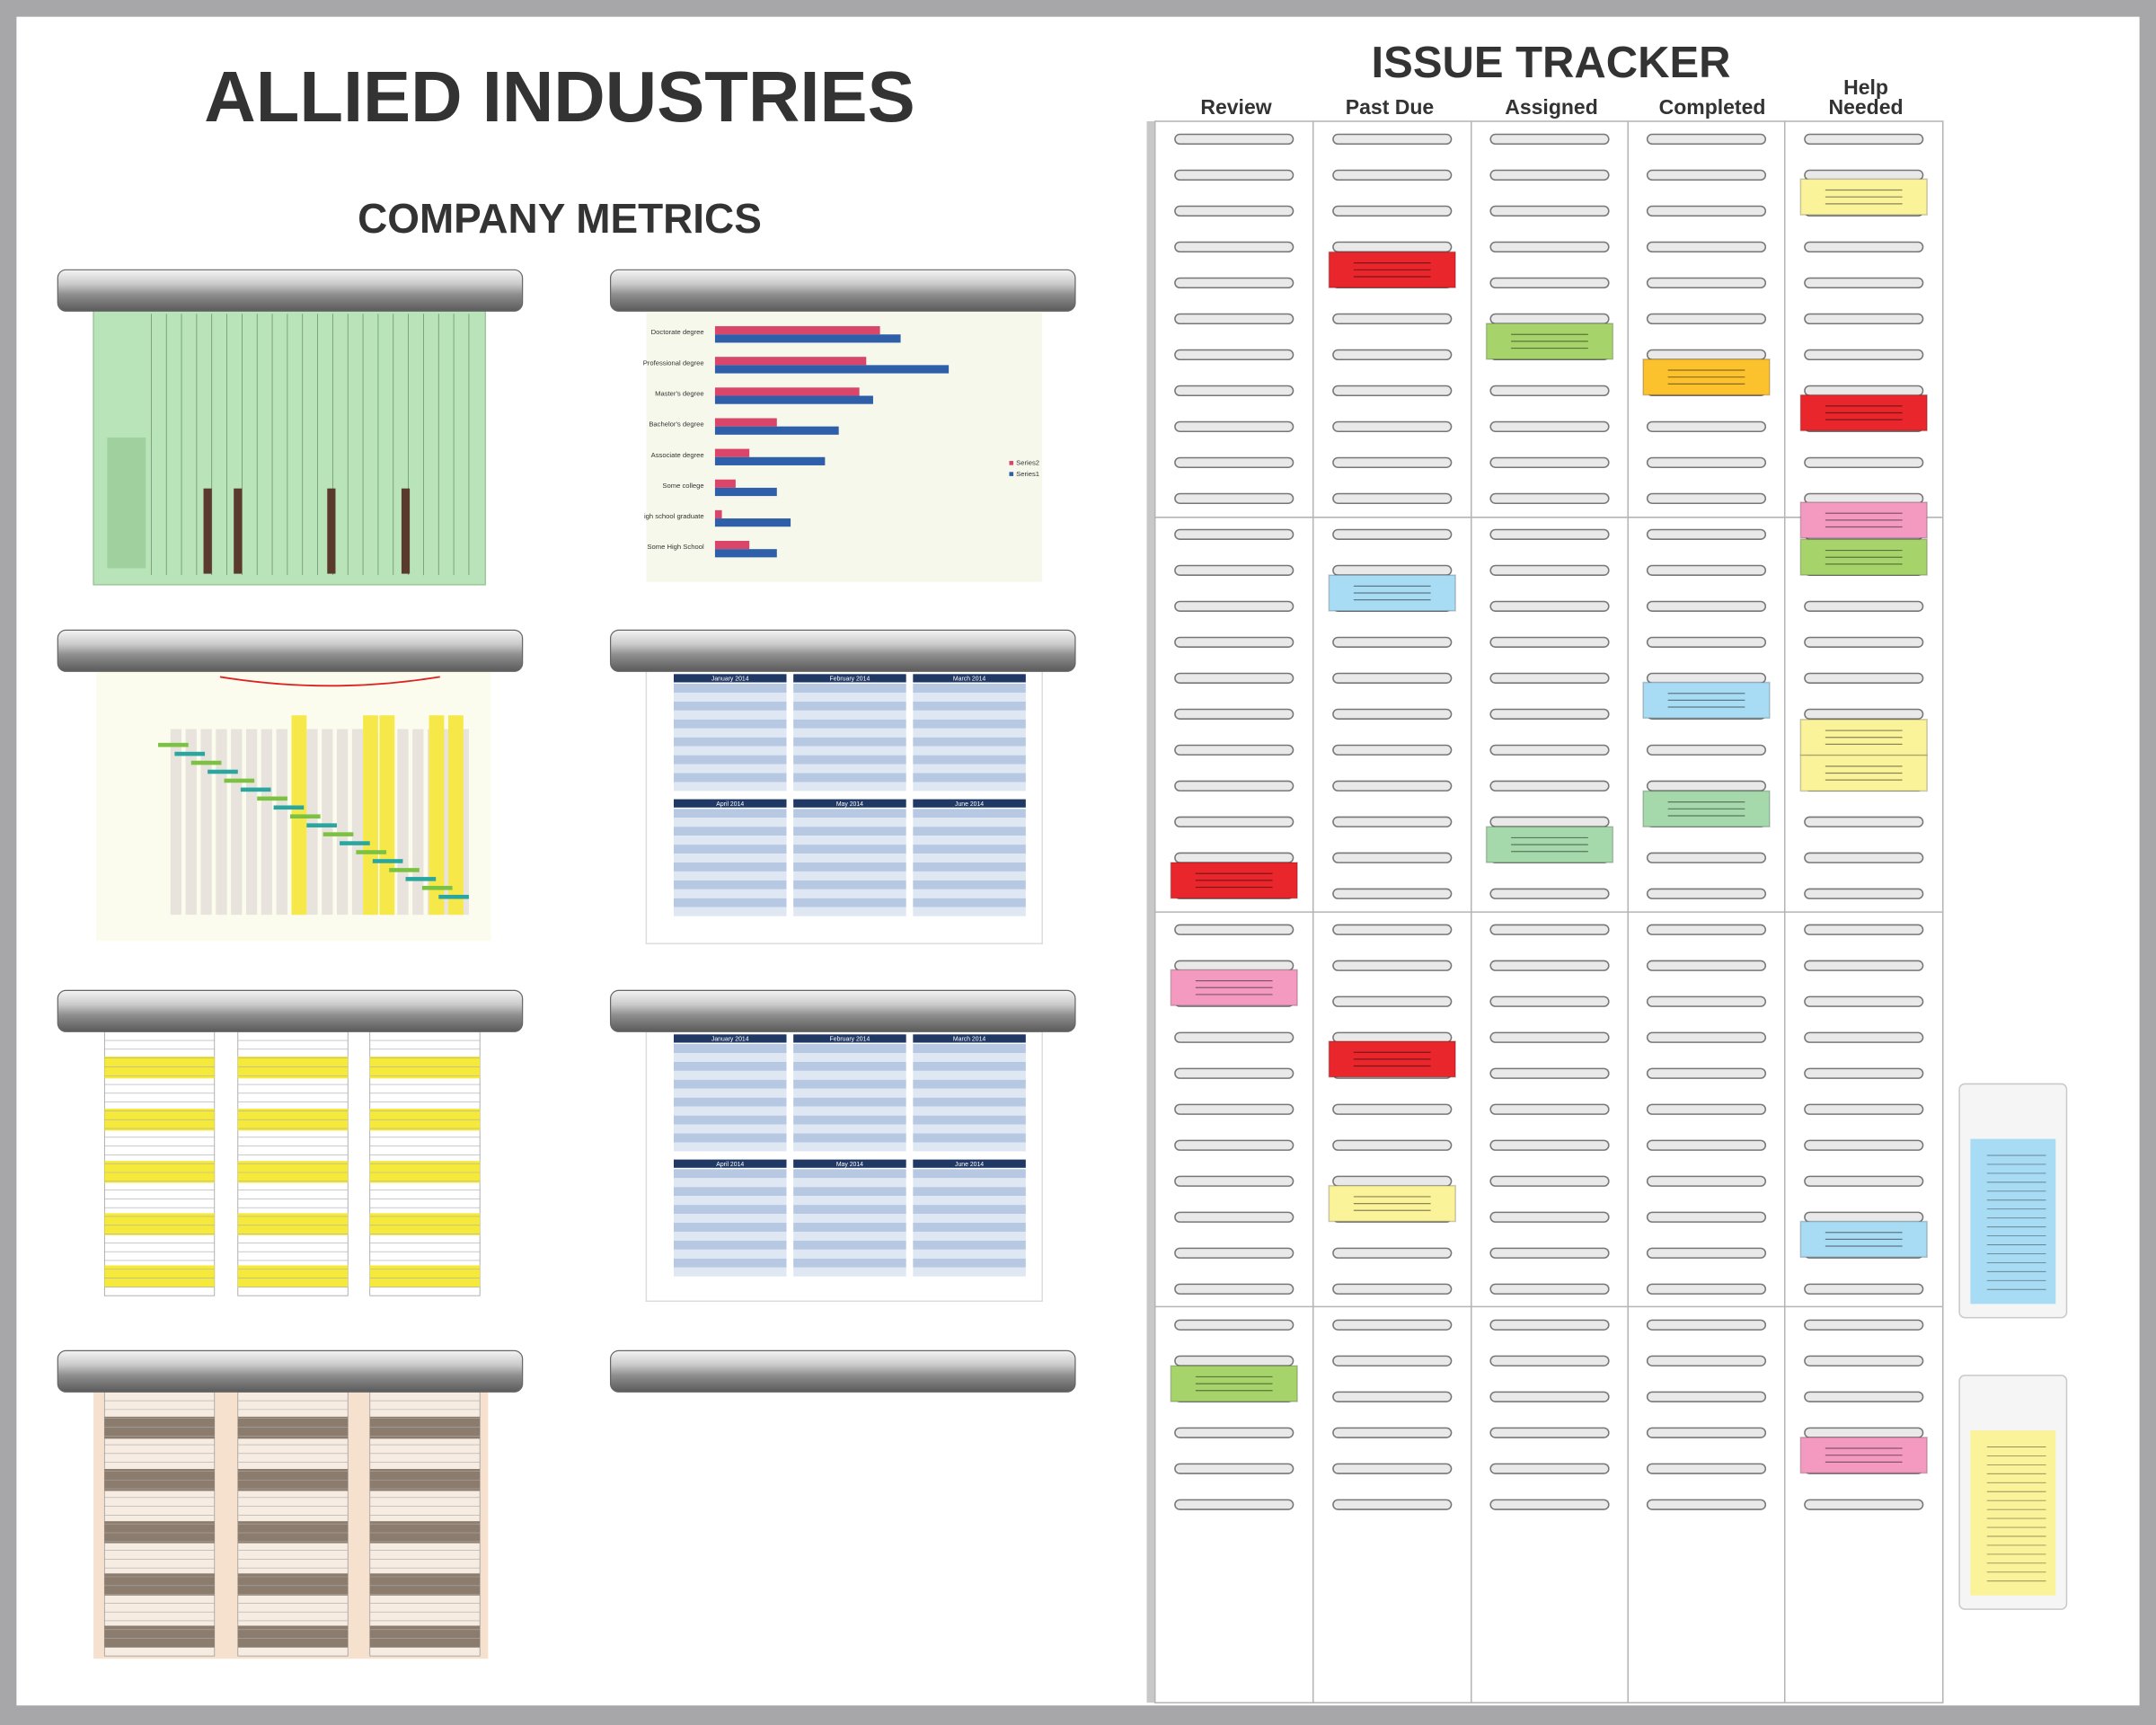  I want to click on pocket-card, so click(2013, 1513).